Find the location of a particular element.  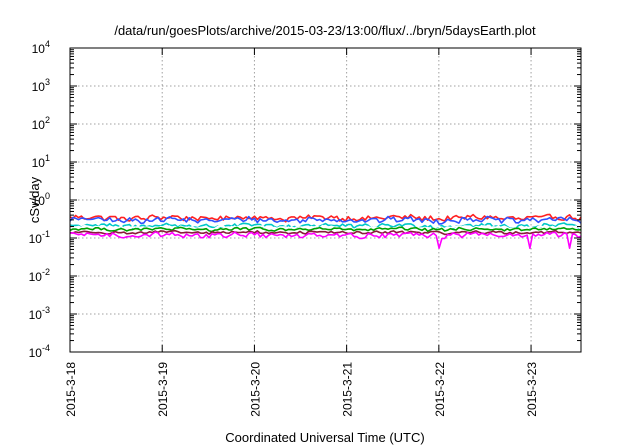

y-tick-label: 10² is located at coordinates (41, 123).